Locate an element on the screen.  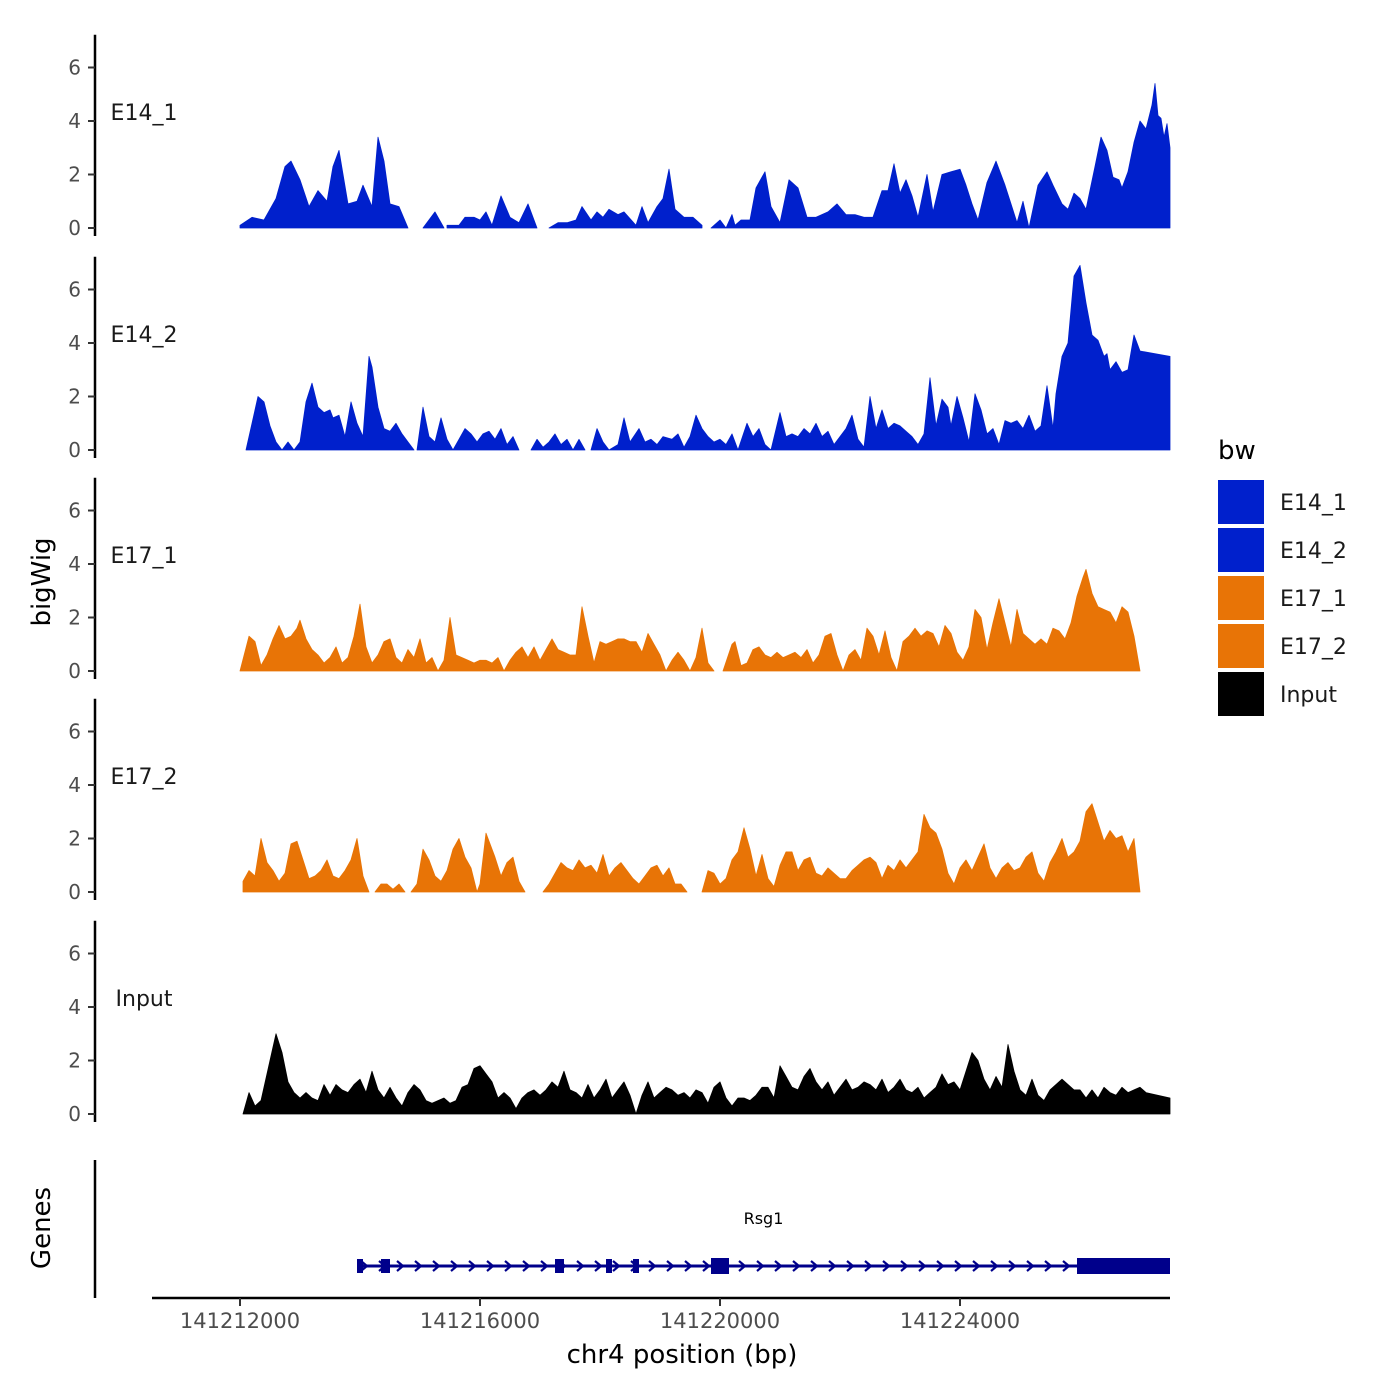
x-axis: 141212000 141216000 141220000 141224000 is located at coordinates (661, 1314).